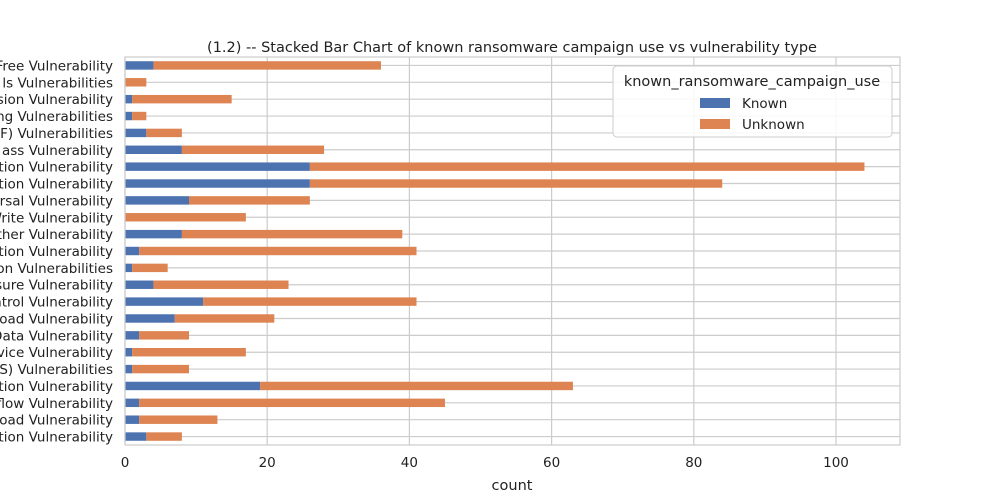 This screenshot has width=1000, height=500. What do you see at coordinates (56, 336) in the screenshot?
I see `y-tick-label: Data Vulnerability` at bounding box center [56, 336].